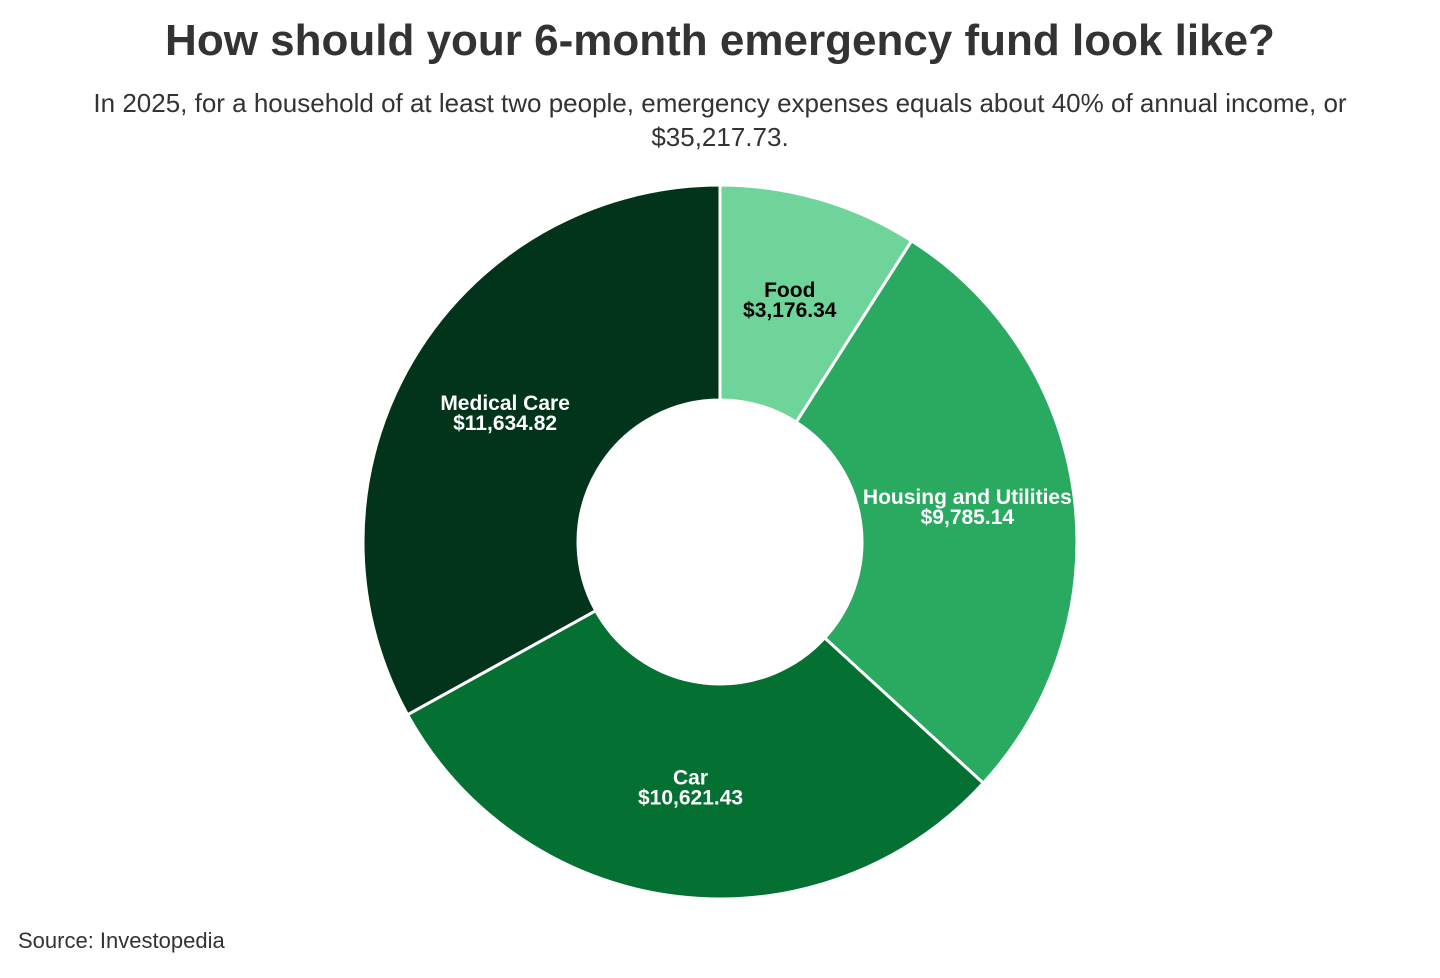 This screenshot has height=978, width=1440. Describe the element at coordinates (505, 423) in the screenshot. I see `slice-value-label: $11,634.82` at that location.